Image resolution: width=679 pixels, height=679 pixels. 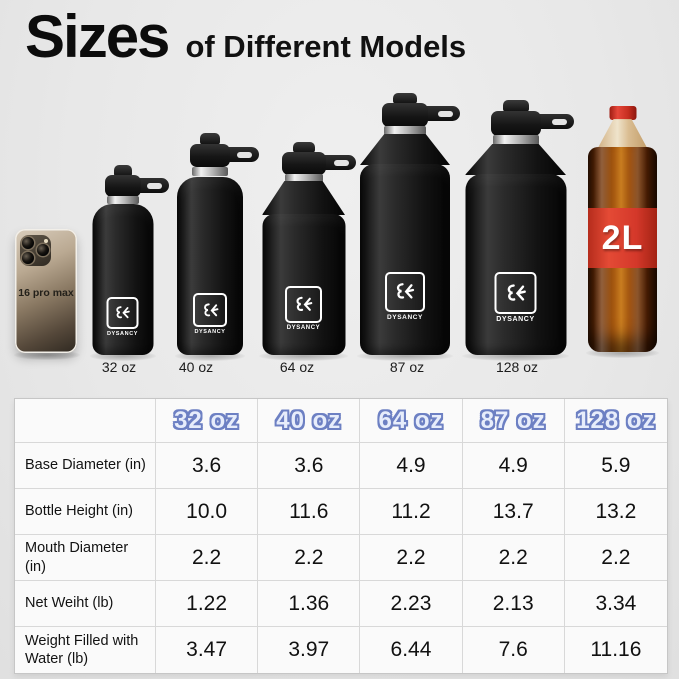 I want to click on phone-model-label: 16 pro max, so click(x=46, y=293).